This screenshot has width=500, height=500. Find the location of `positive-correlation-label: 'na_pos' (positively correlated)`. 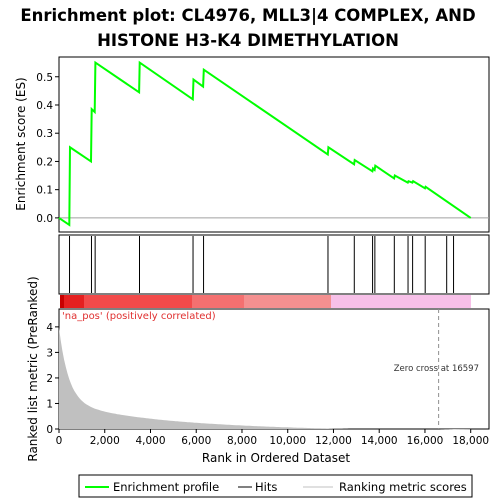

positive-correlation-label: 'na_pos' (positively correlated) is located at coordinates (139, 316).